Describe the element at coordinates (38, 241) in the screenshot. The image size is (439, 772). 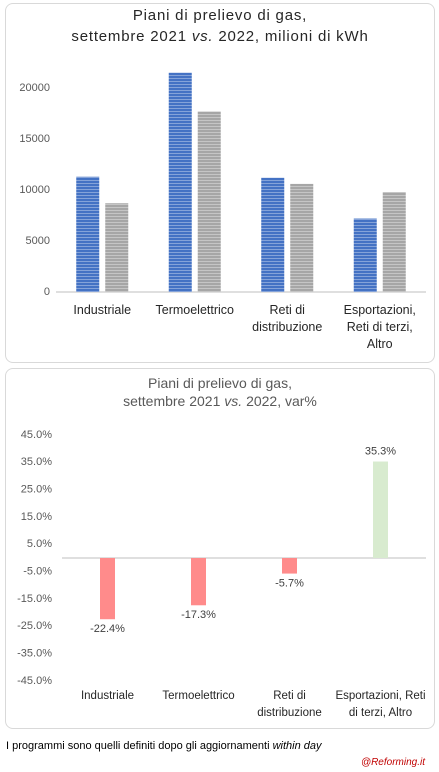
I see `y-tick-label: 5000` at that location.